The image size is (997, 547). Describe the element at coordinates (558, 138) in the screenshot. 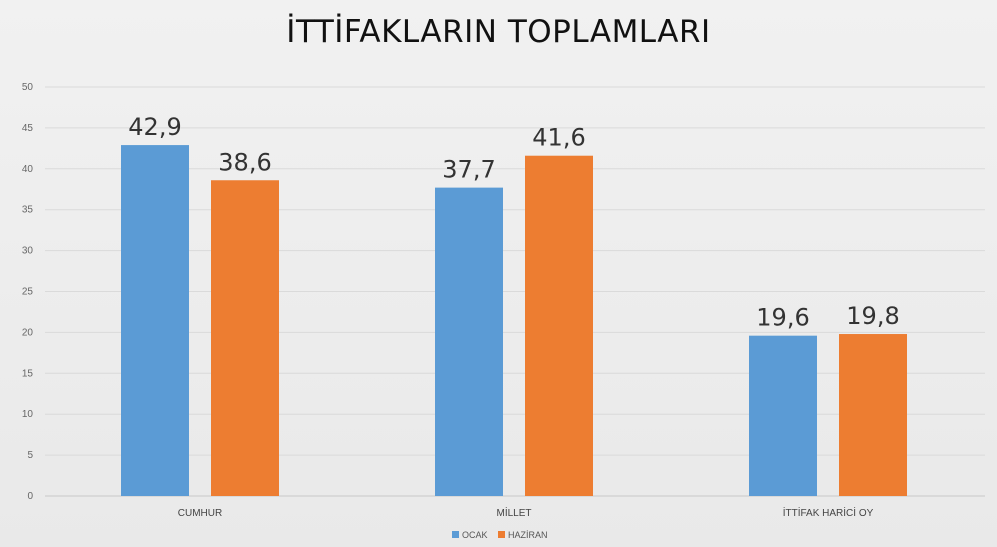

I see `data-label: 41,6` at that location.